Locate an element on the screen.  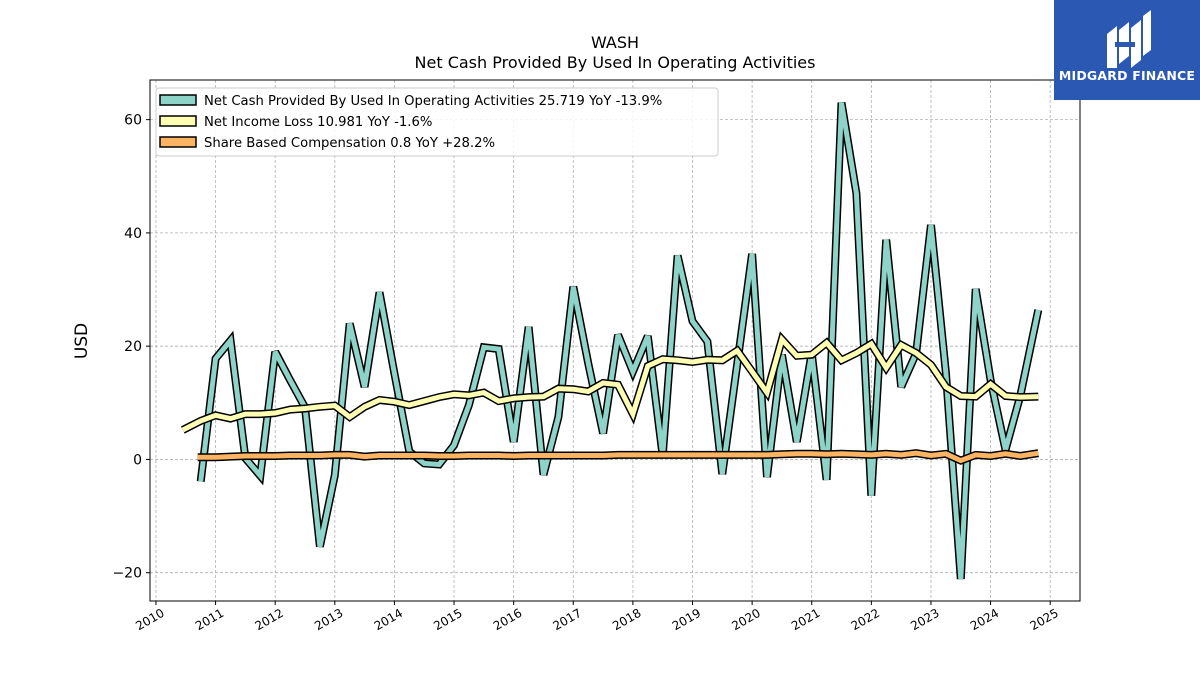
logo-mark-icon is located at coordinates (1129, 39).